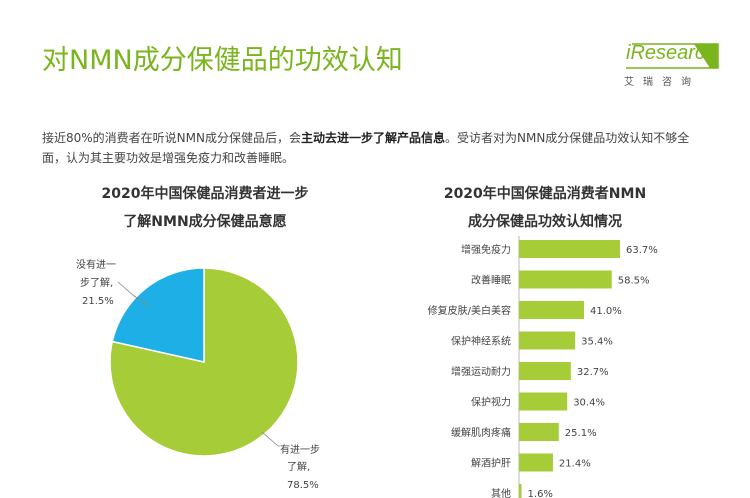 The height and width of the screenshot is (498, 750). What do you see at coordinates (96, 264) in the screenshot?
I see `pie-label-1-line1: 没有进一` at bounding box center [96, 264].